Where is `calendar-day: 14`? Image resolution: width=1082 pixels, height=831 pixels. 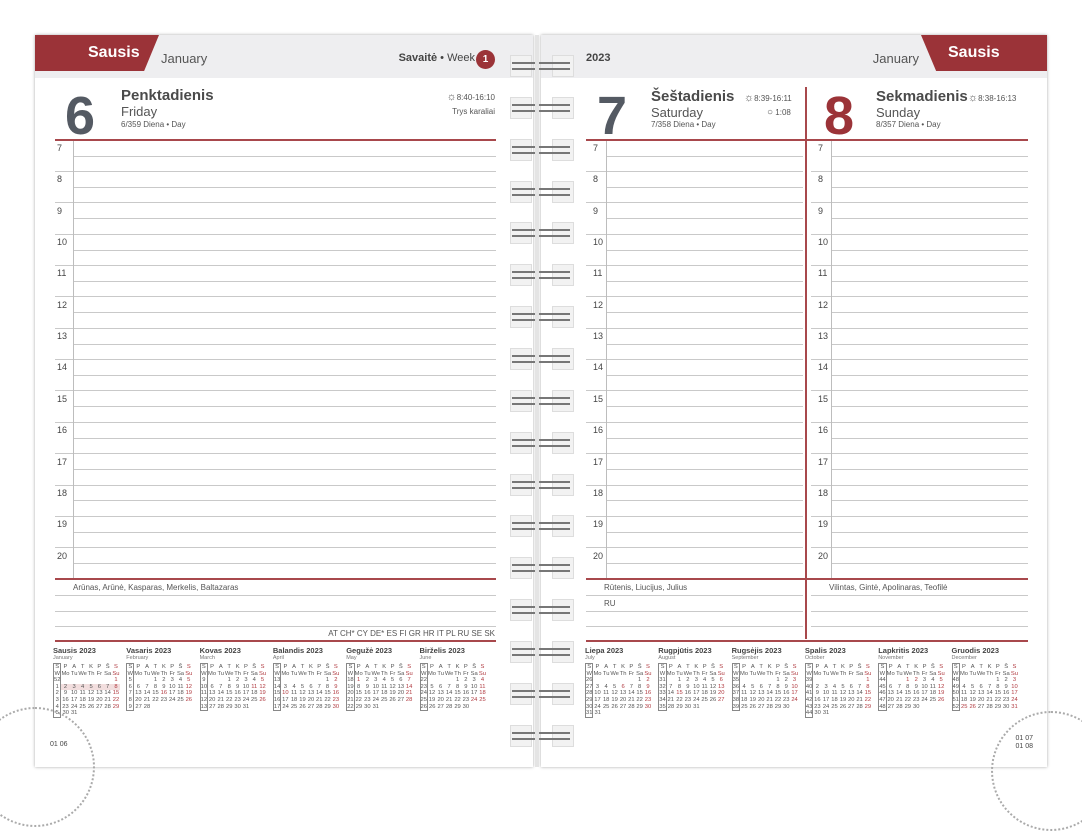 calendar-day: 14 is located at coordinates (859, 693).